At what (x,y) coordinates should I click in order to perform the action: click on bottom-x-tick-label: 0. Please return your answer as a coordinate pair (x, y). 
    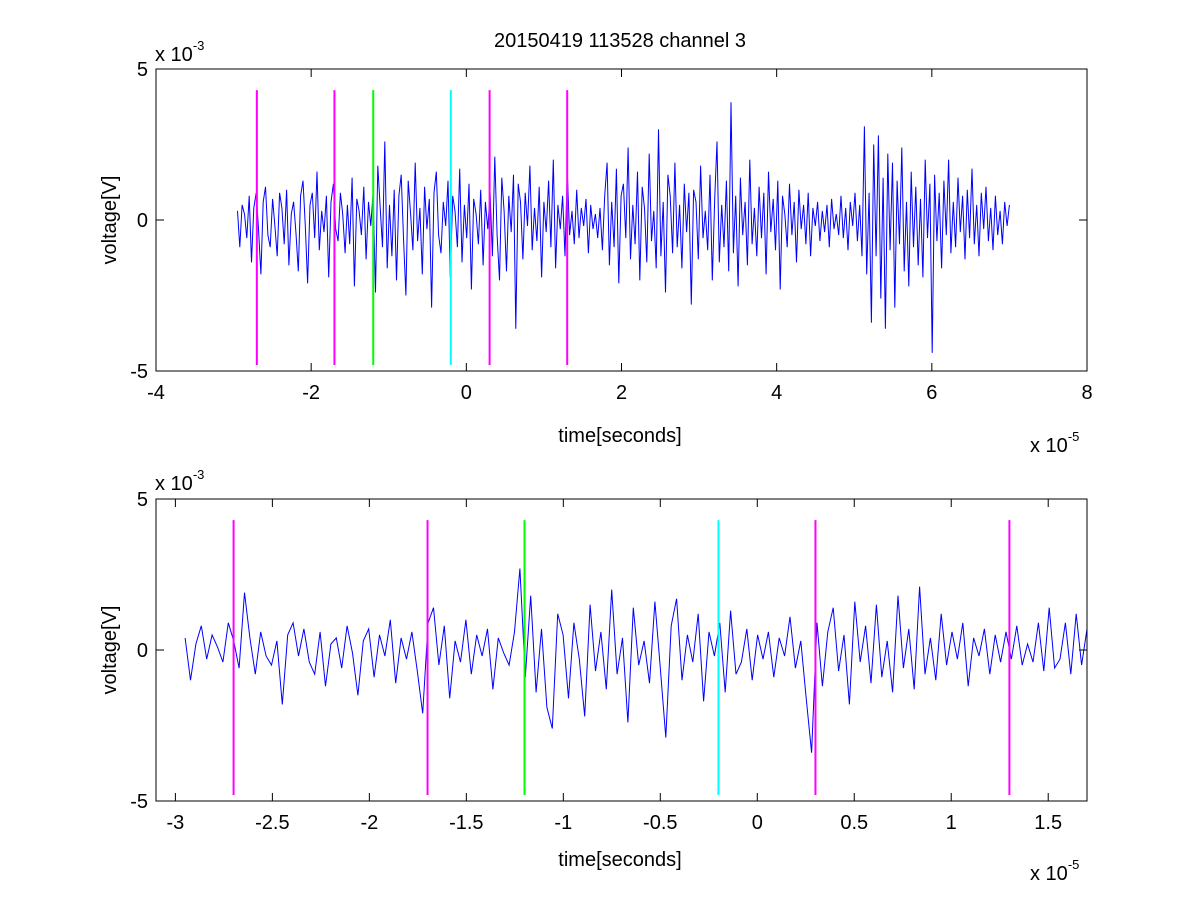
    Looking at the image, I should click on (757, 823).